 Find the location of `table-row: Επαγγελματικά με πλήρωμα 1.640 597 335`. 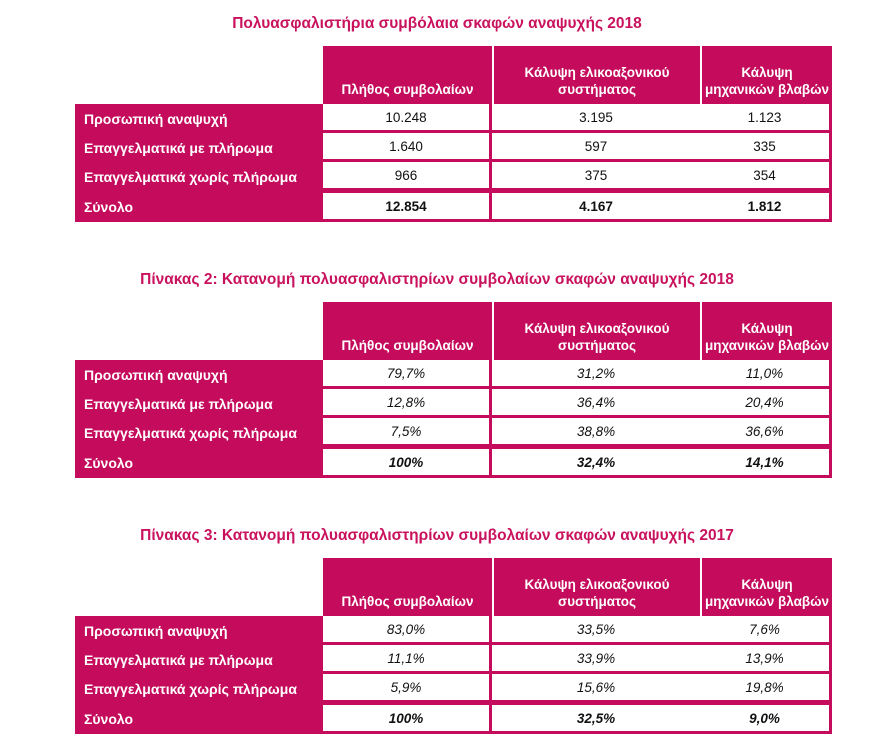

table-row: Επαγγελματικά με πλήρωμα 1.640 597 335 is located at coordinates (453, 147).